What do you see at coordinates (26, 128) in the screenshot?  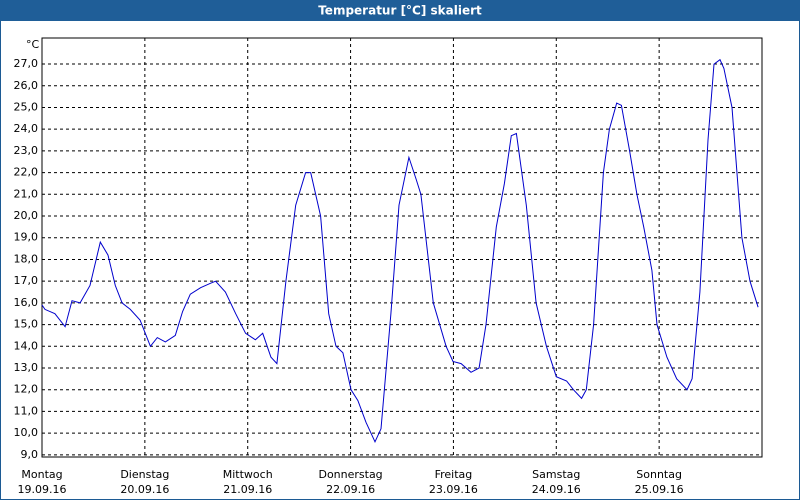 I see `y-tick-label: 24,0` at bounding box center [26, 128].